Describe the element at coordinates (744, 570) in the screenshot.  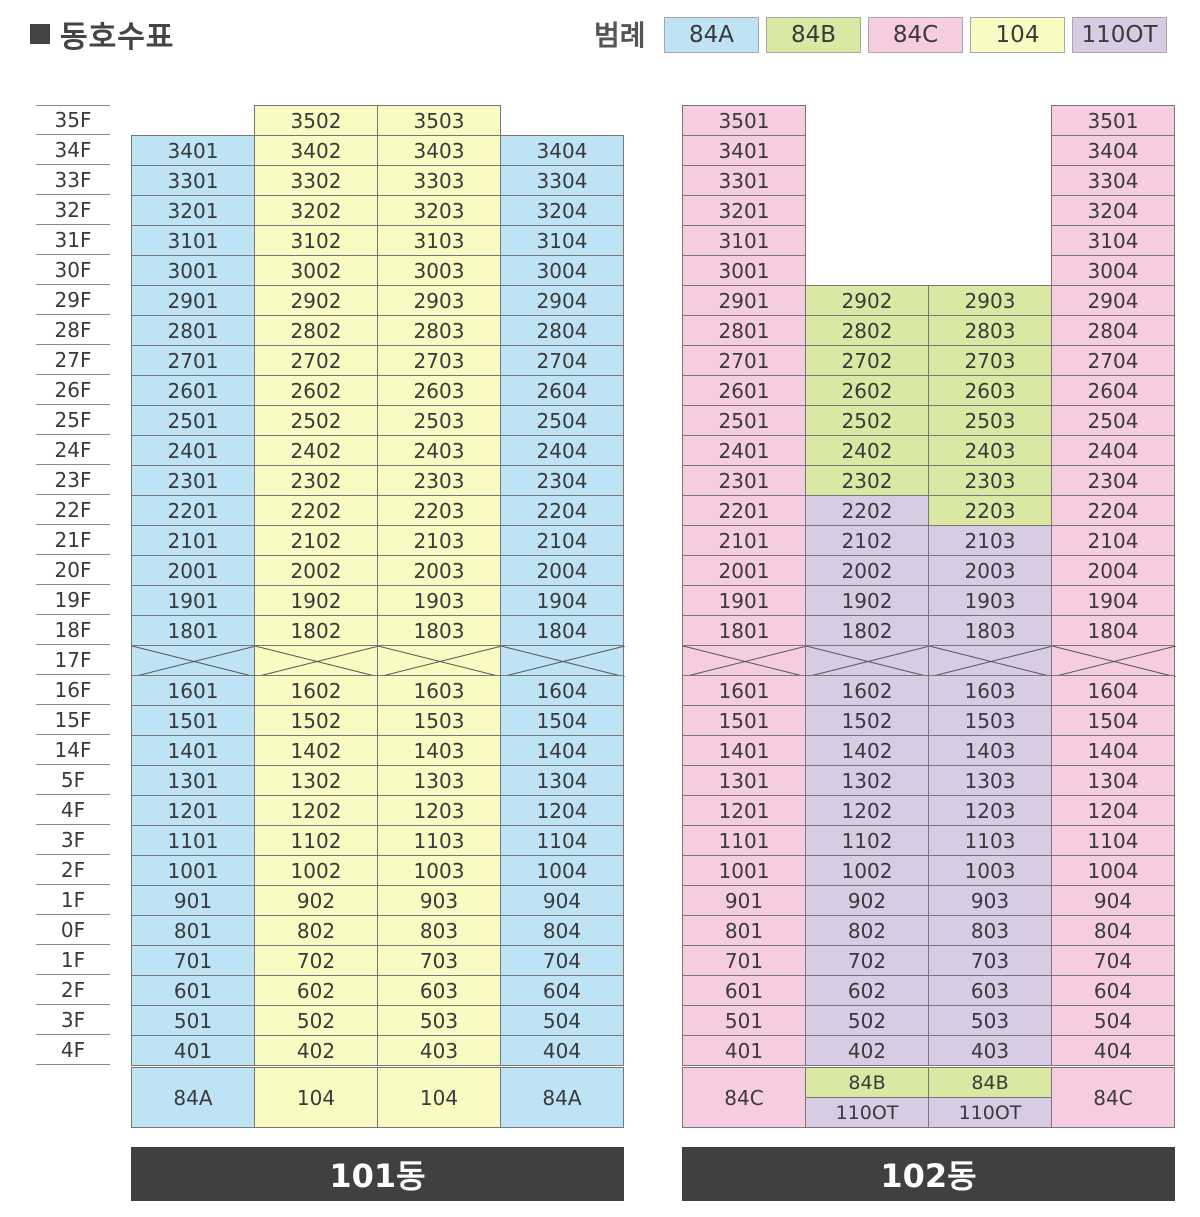
I see `unit-cell: 2001` at that location.